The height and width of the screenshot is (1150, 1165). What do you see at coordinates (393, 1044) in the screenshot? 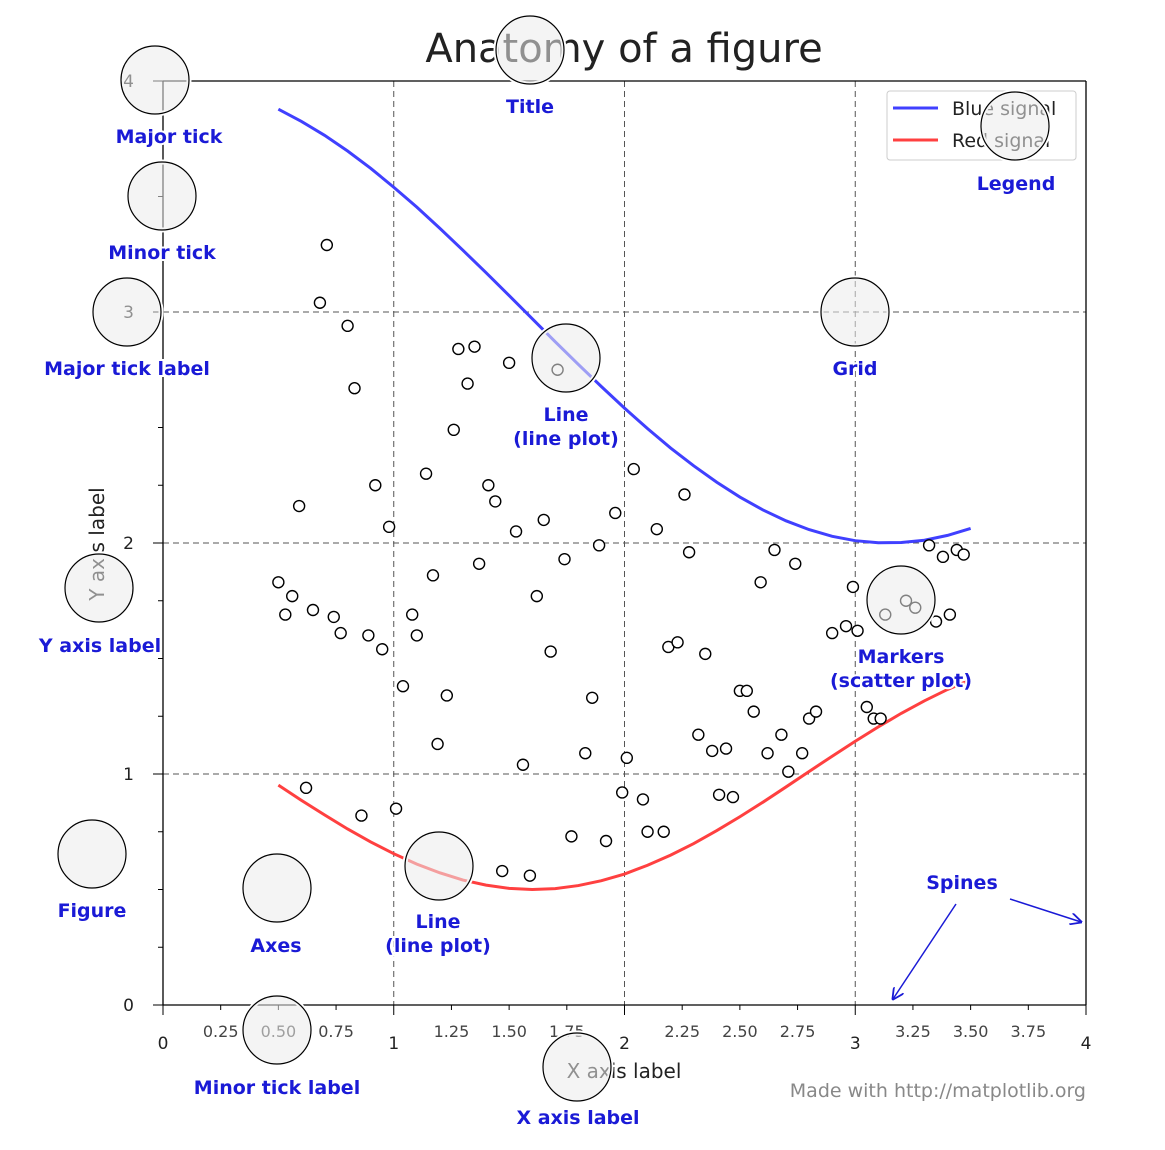
I see `x-tick-label: 1` at bounding box center [393, 1044].